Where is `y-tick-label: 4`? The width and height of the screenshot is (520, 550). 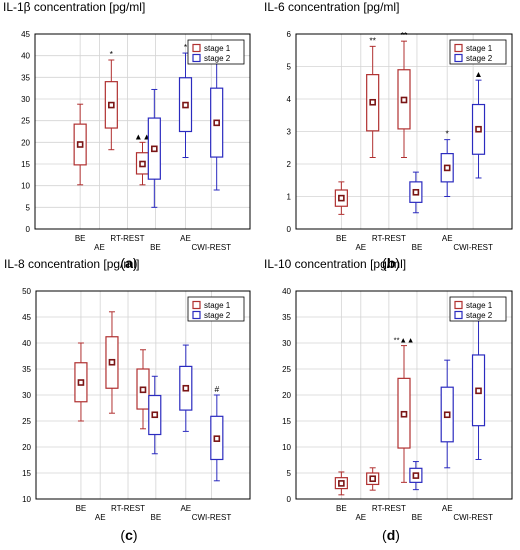
y-tick-label: 4 is located at coordinates (289, 99).